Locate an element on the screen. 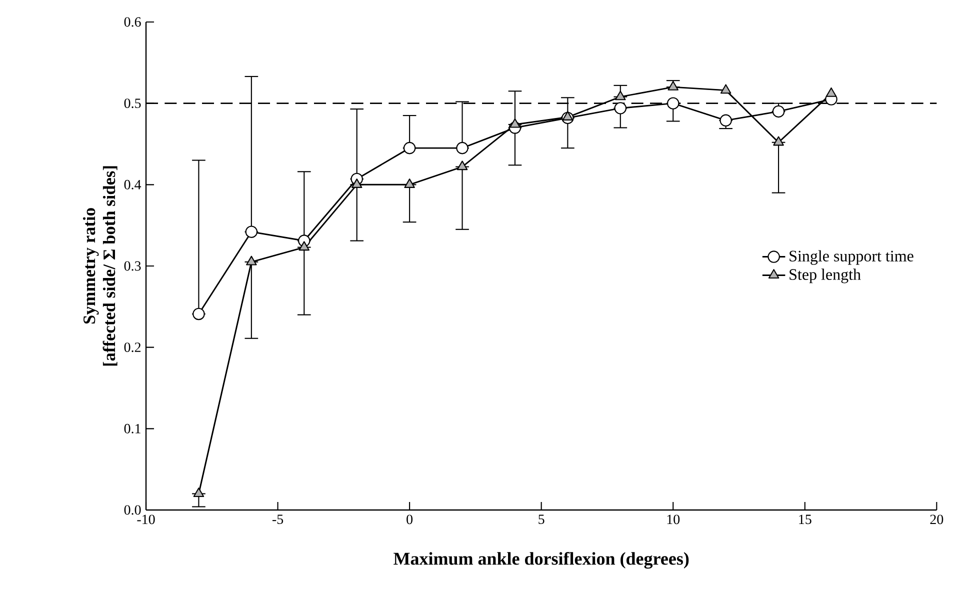  y-tick-label: 0.3 is located at coordinates (132, 266).